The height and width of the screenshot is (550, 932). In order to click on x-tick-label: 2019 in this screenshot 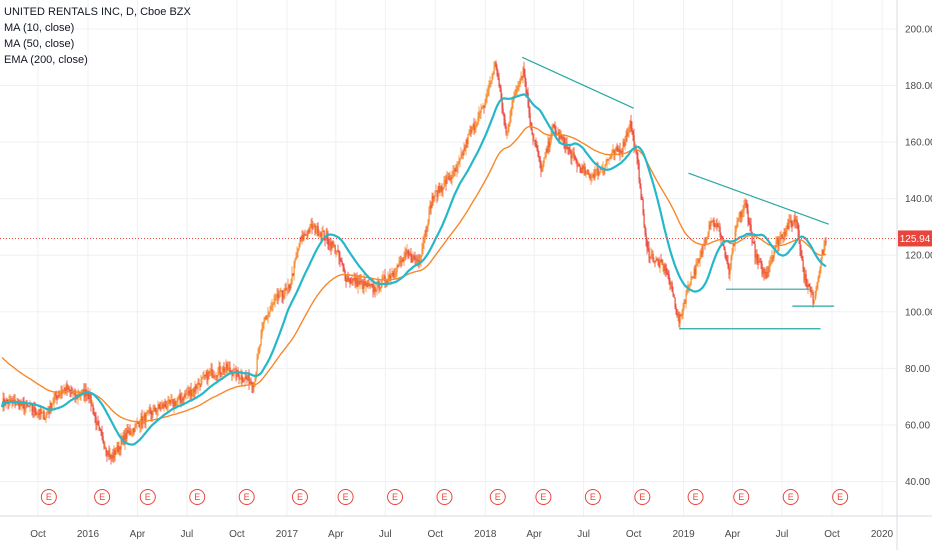, I will do `click(684, 534)`.